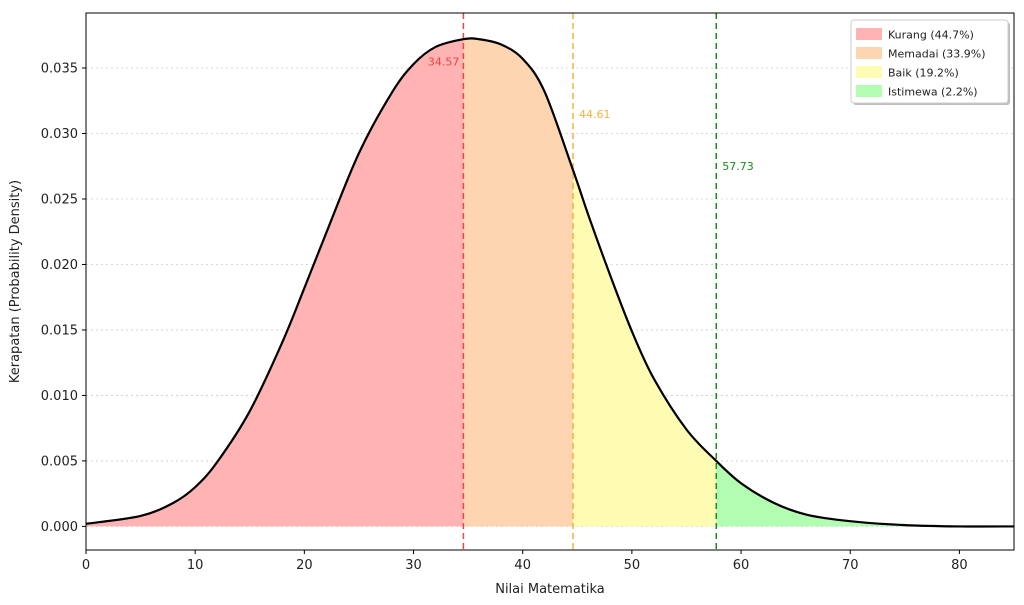 This screenshot has height=605, width=1024. What do you see at coordinates (741, 565) in the screenshot?
I see `x-tick-label: 60` at bounding box center [741, 565].